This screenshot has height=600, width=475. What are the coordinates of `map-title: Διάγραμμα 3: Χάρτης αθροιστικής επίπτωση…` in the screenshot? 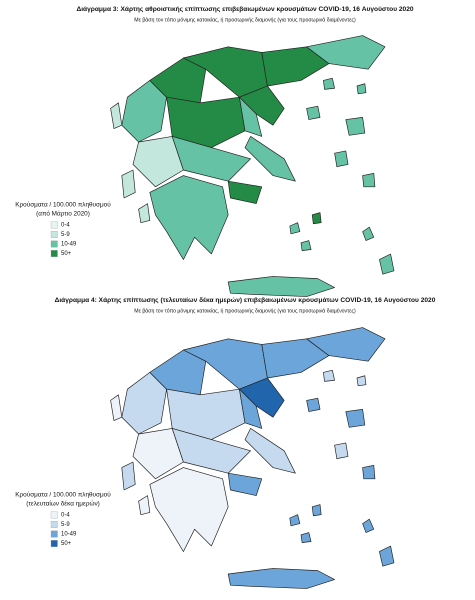 It's located at (244, 9).